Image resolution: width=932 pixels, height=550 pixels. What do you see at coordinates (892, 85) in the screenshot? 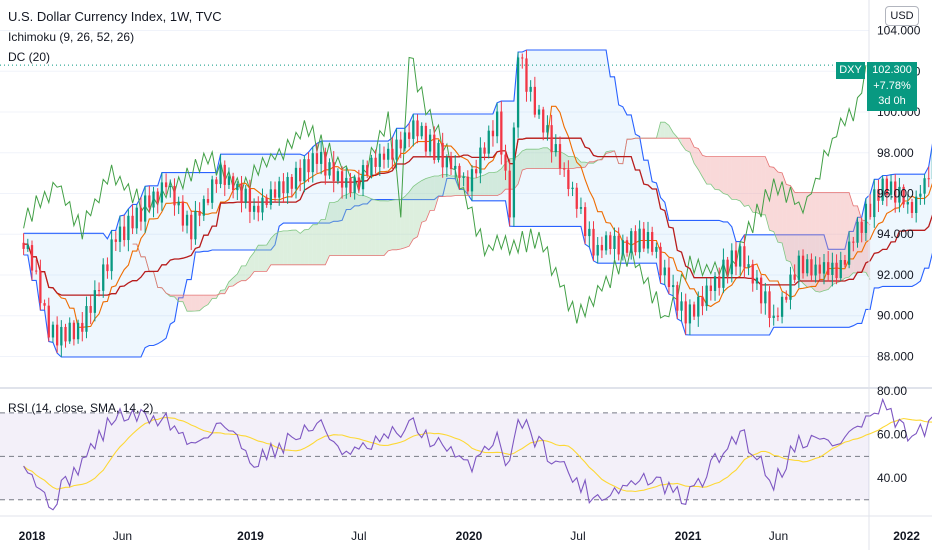
I see `price-change: +7.78%` at bounding box center [892, 85].